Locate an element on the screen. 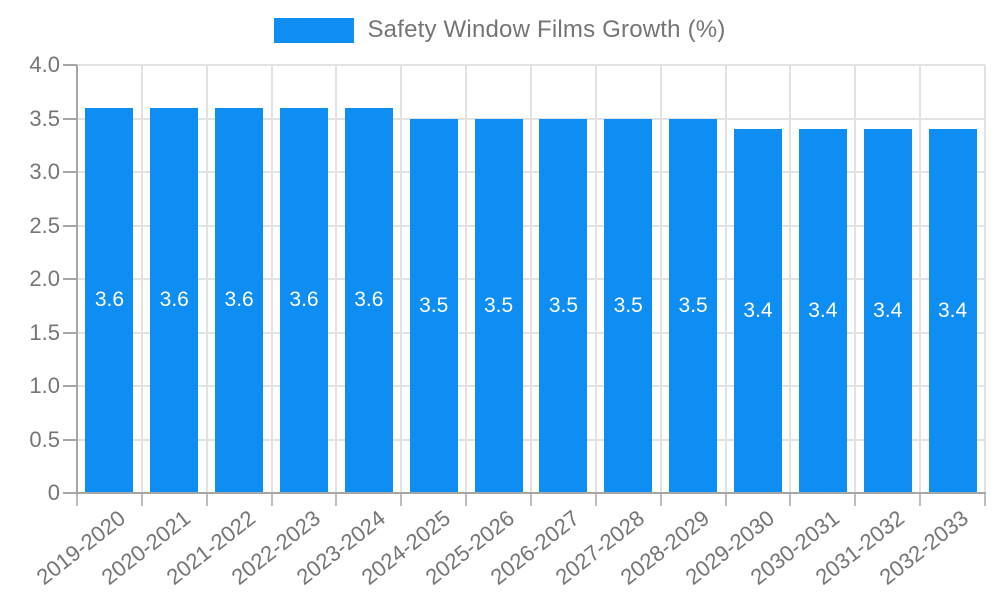  y-tick-label: 1.0 is located at coordinates (44, 385).